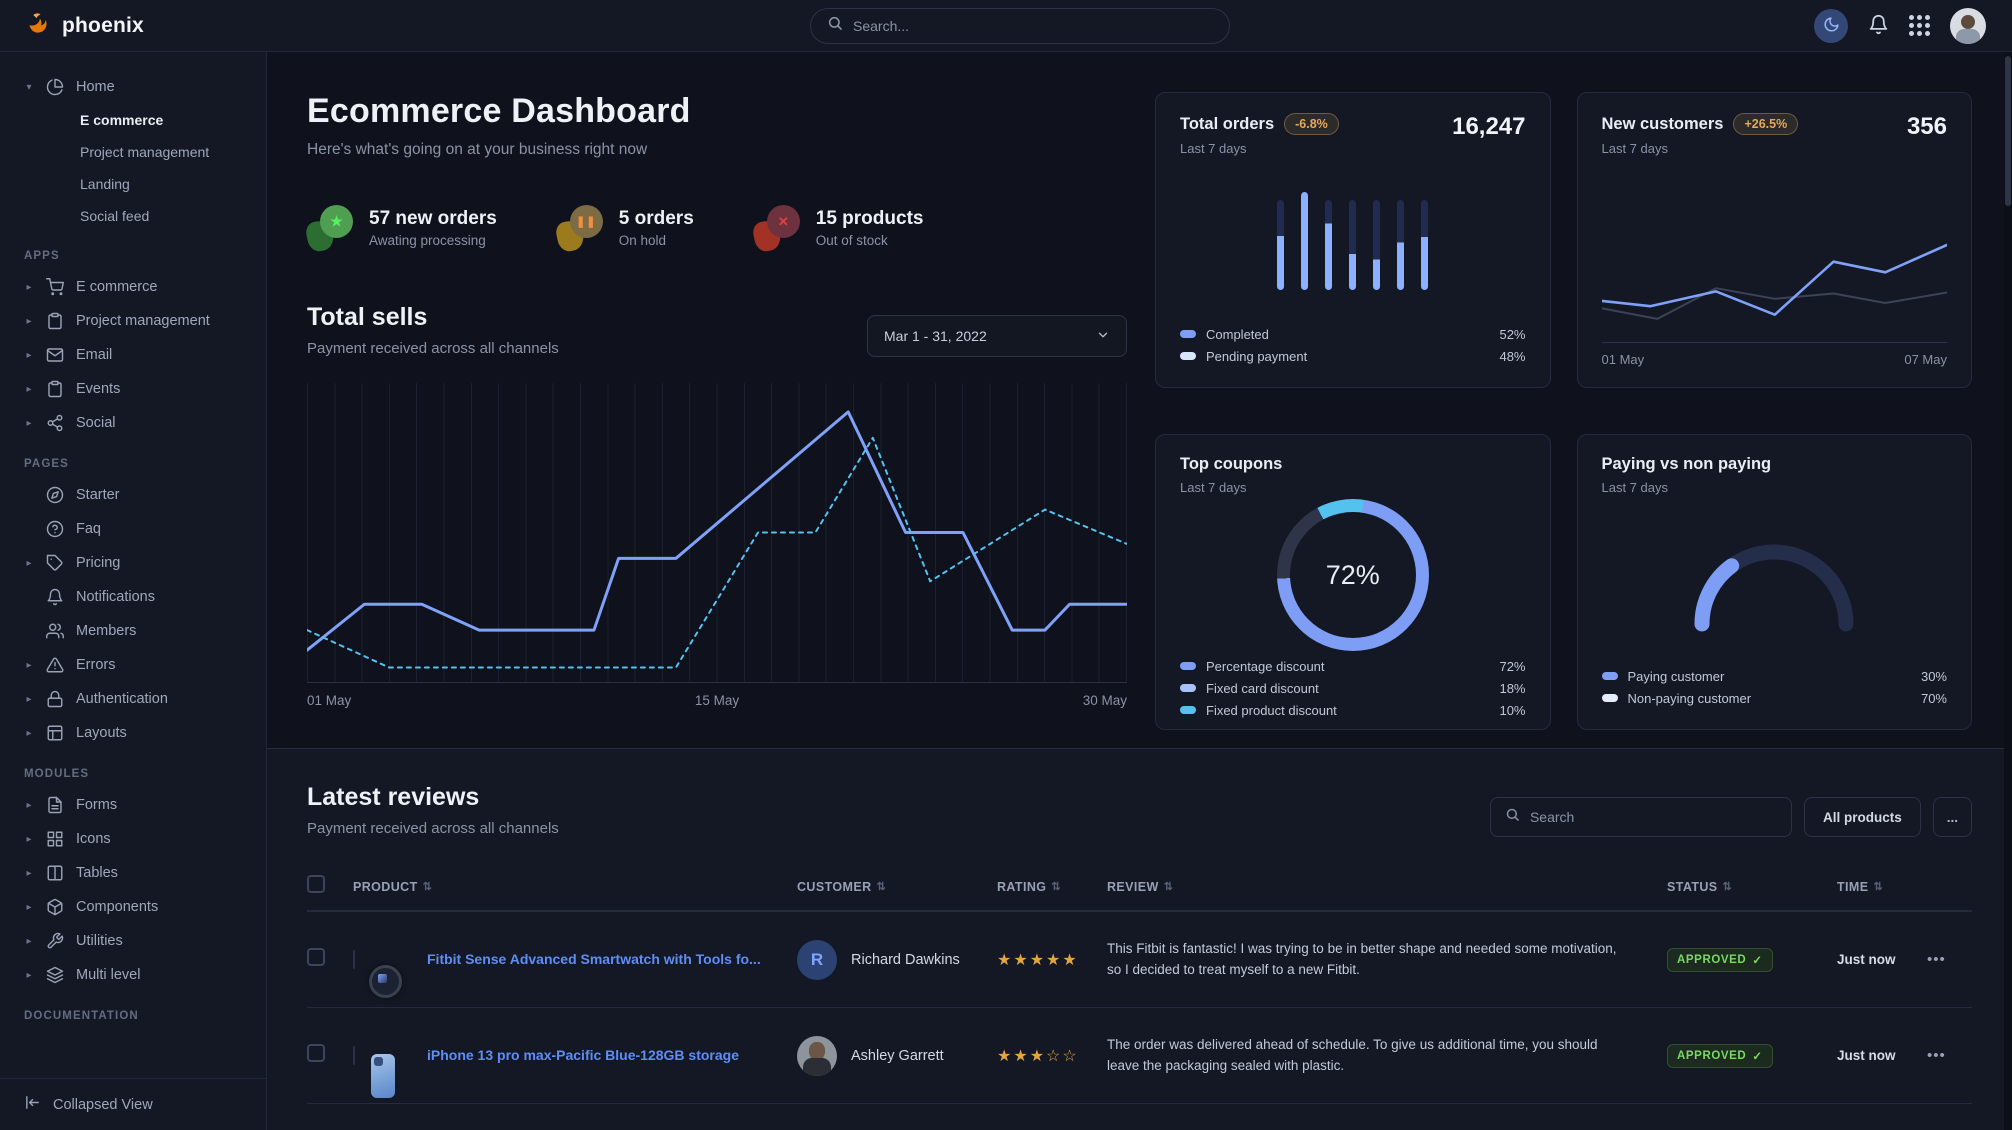 The height and width of the screenshot is (1130, 2012). What do you see at coordinates (133, 597) in the screenshot?
I see `sidebar-item-notifications: Notifications` at bounding box center [133, 597].